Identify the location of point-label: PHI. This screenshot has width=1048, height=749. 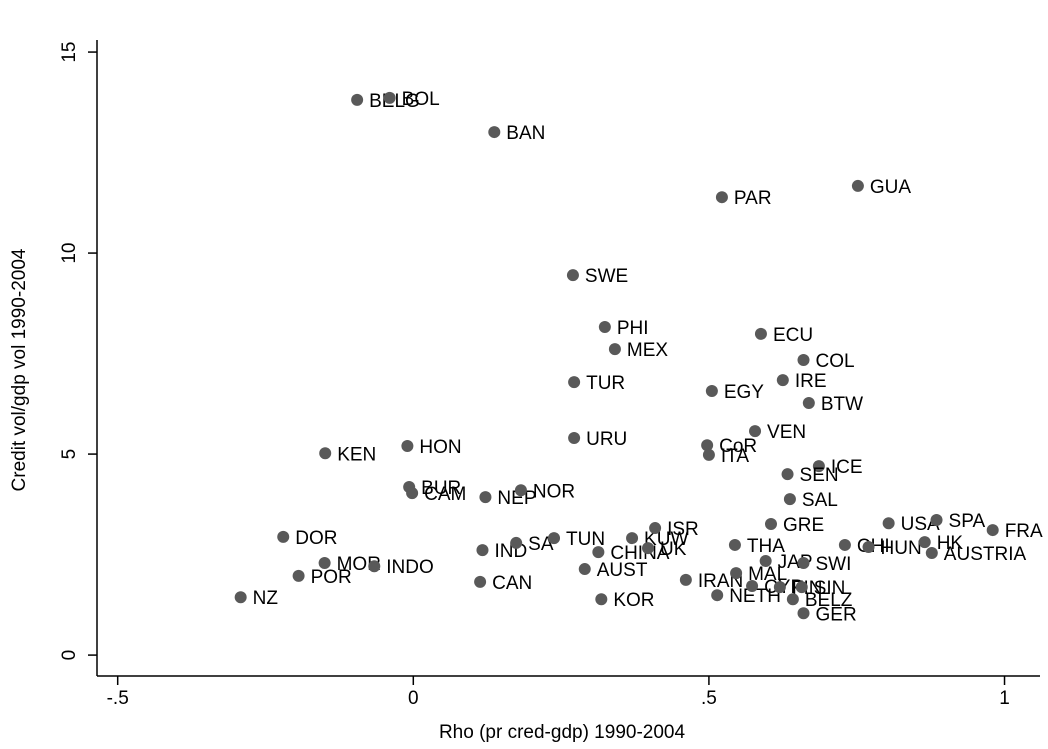
(633, 328).